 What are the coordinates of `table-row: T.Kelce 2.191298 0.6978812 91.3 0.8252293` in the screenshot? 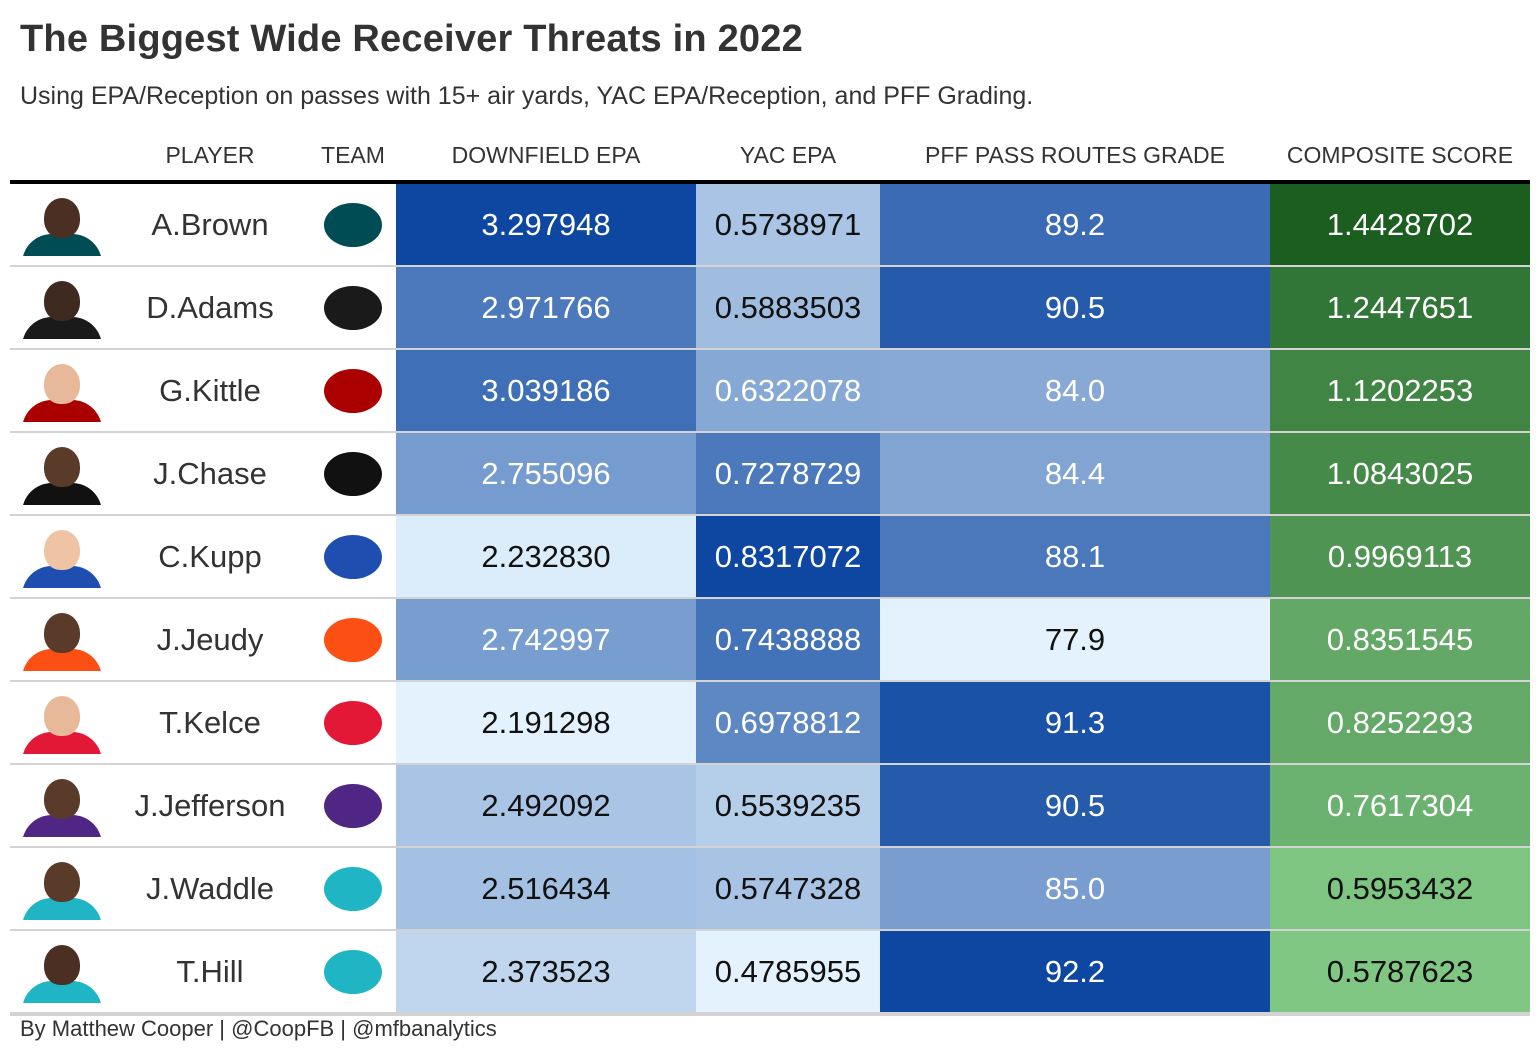 It's located at (770, 723).